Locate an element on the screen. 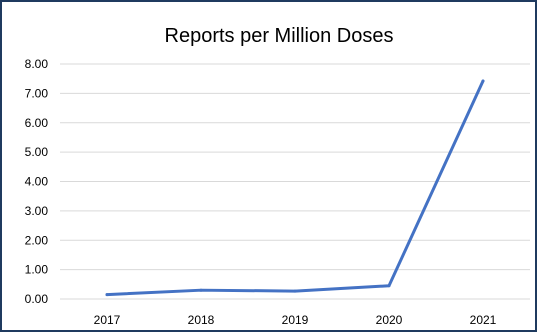 The height and width of the screenshot is (332, 537). x-tick-label: 2018 is located at coordinates (201, 320).